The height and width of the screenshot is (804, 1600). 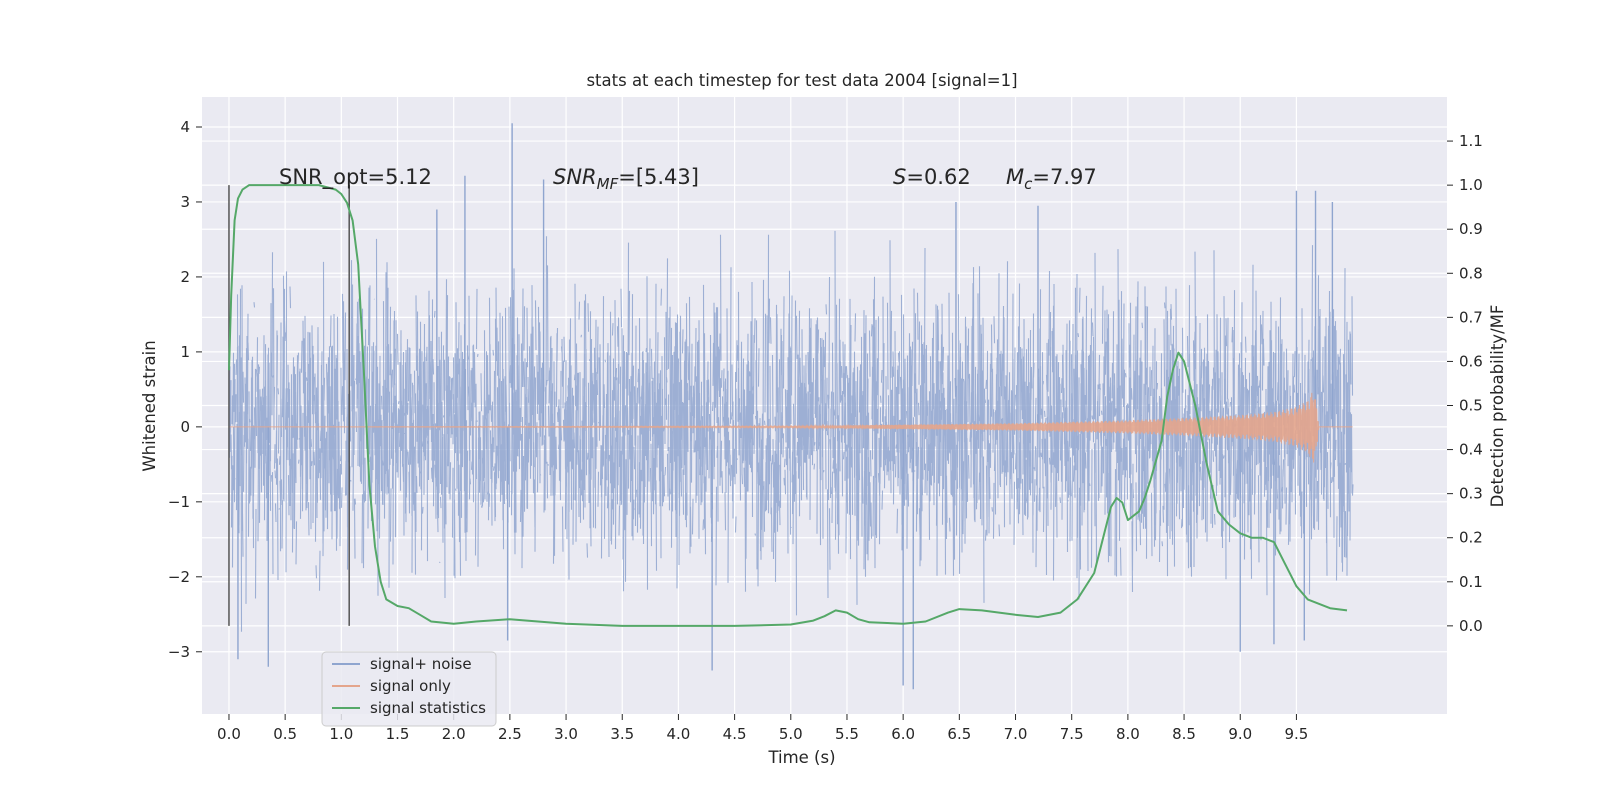 I want to click on x-tick-label: 9.0, so click(x=1240, y=734).